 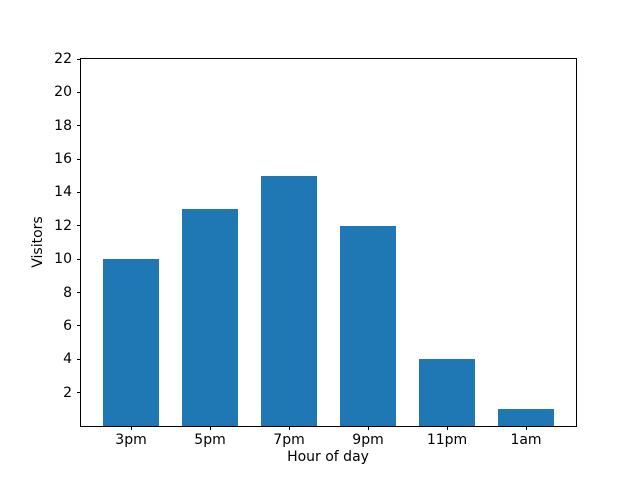 What do you see at coordinates (328, 457) in the screenshot?
I see `x-axis-label: Hour of day` at bounding box center [328, 457].